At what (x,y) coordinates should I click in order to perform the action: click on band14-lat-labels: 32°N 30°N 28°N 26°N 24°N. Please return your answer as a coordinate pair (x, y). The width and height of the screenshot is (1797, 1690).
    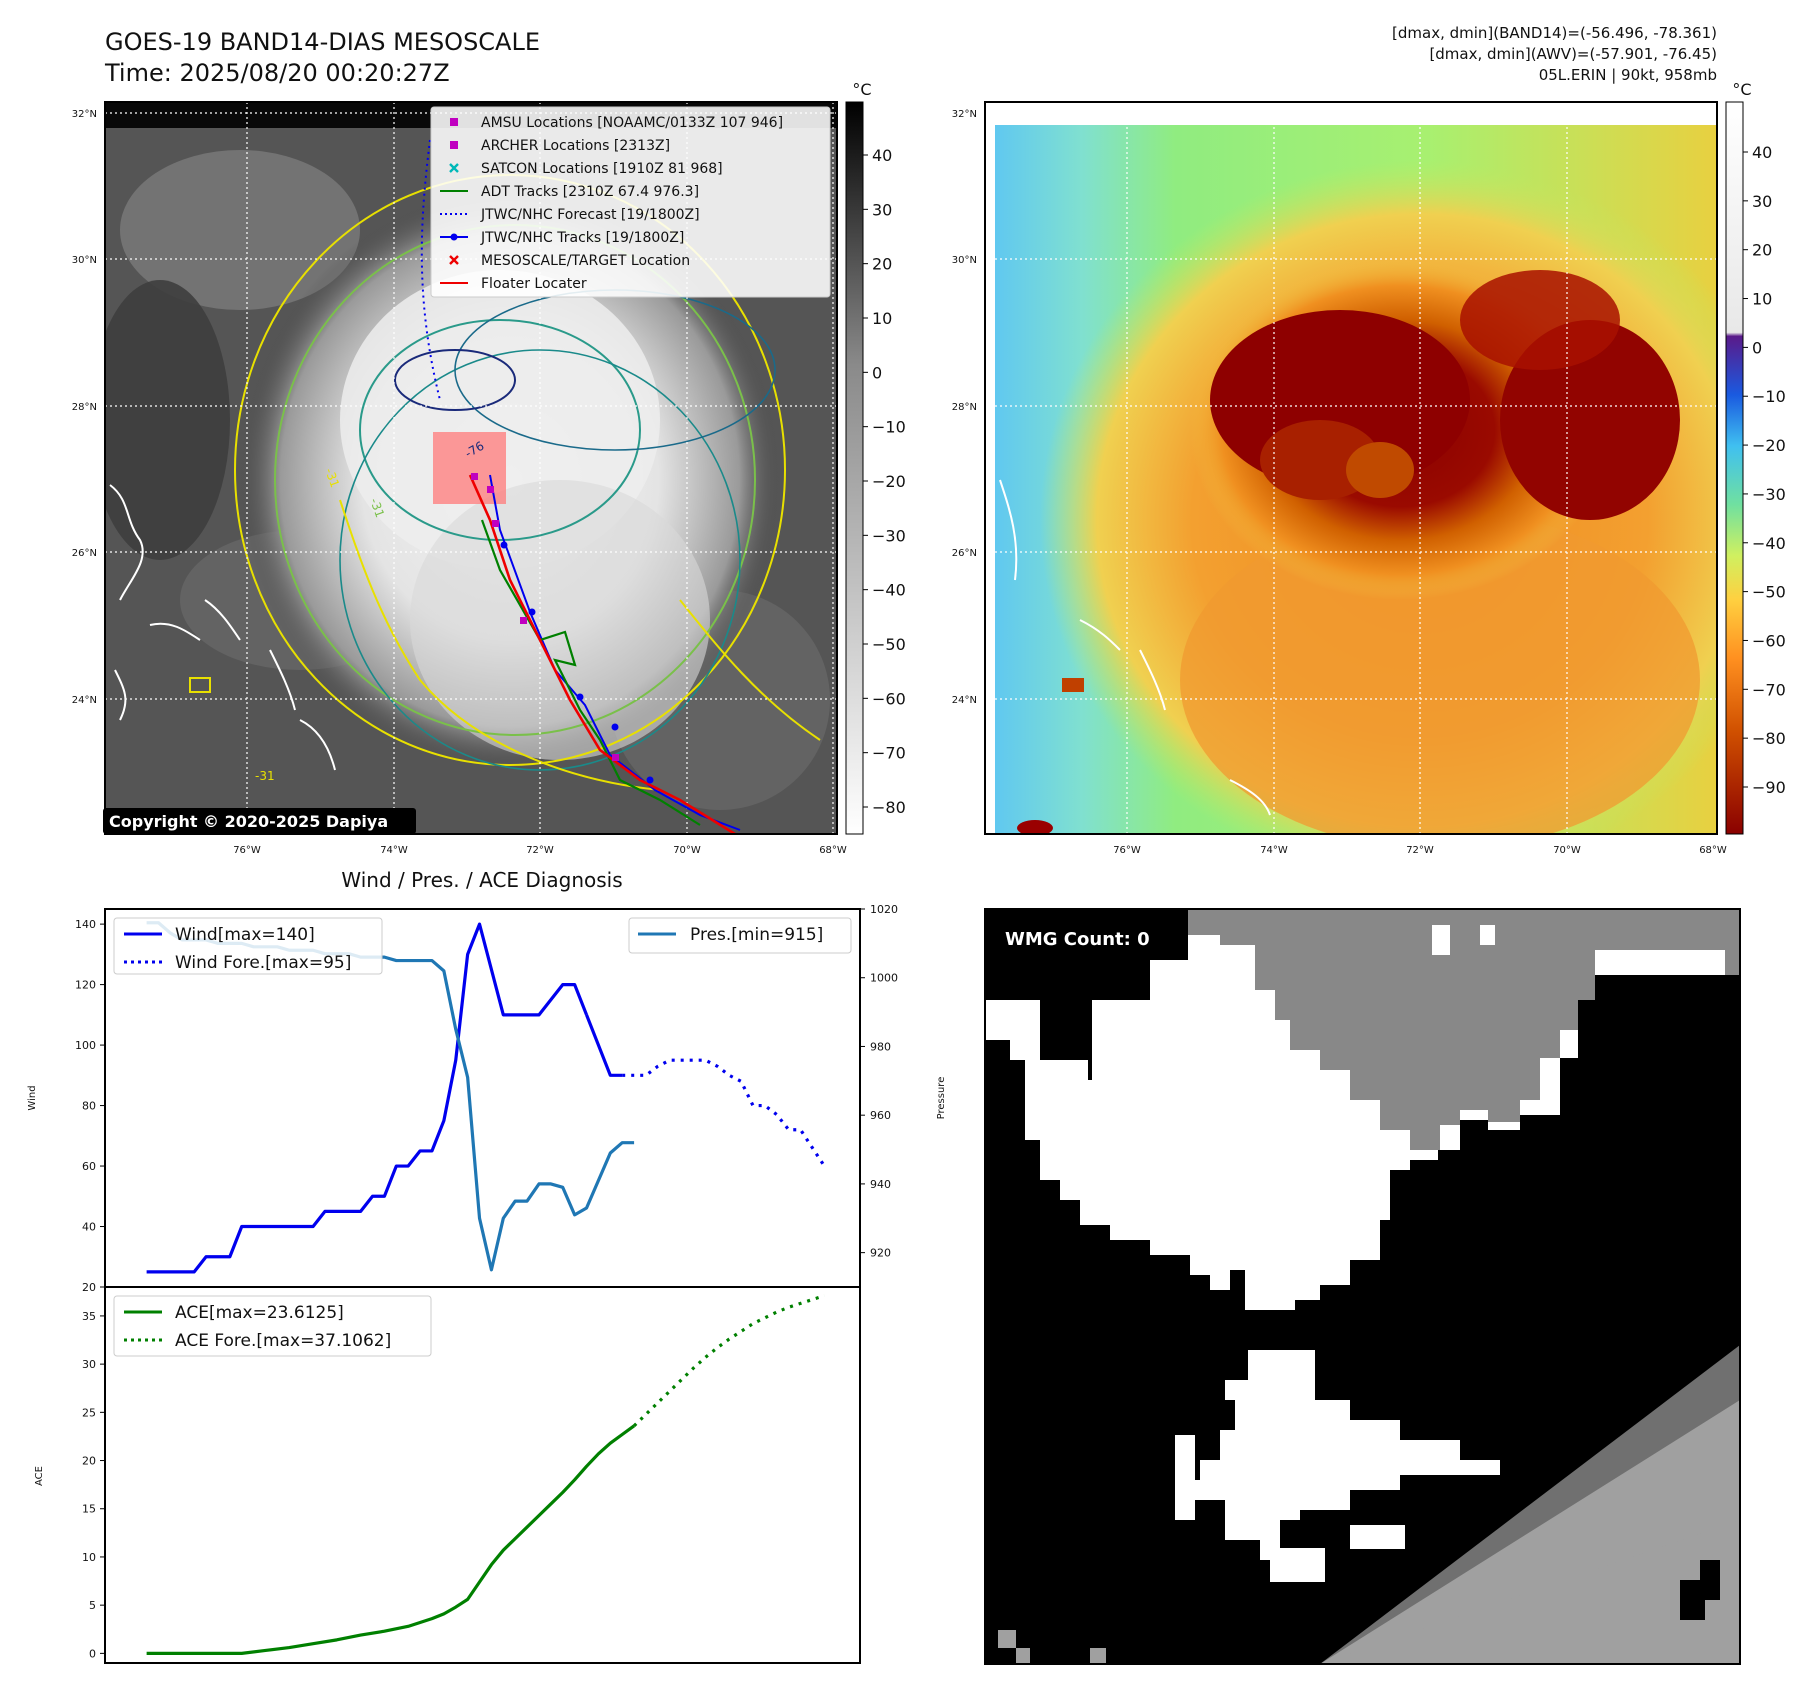
    Looking at the image, I should click on (84, 407).